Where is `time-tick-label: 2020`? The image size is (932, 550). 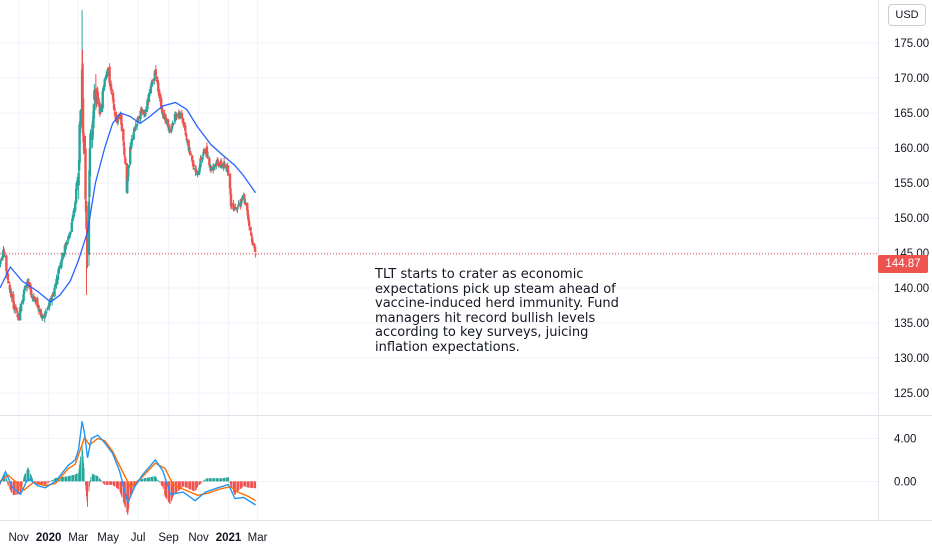 time-tick-label: 2020 is located at coordinates (49, 538).